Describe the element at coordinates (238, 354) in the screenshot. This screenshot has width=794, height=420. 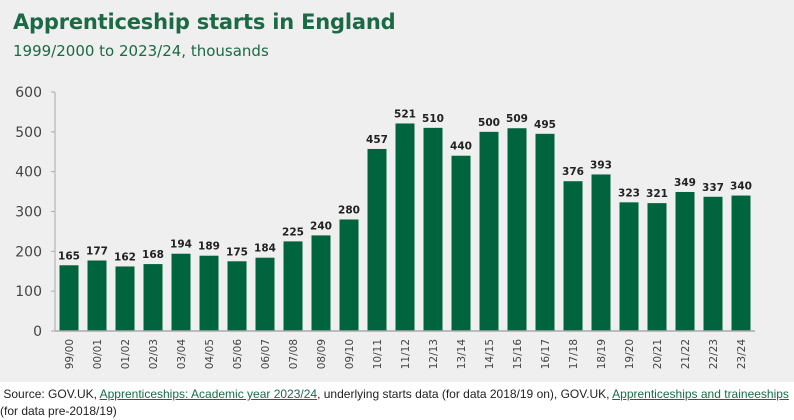
I see `x-tick-label: 05/06` at that location.